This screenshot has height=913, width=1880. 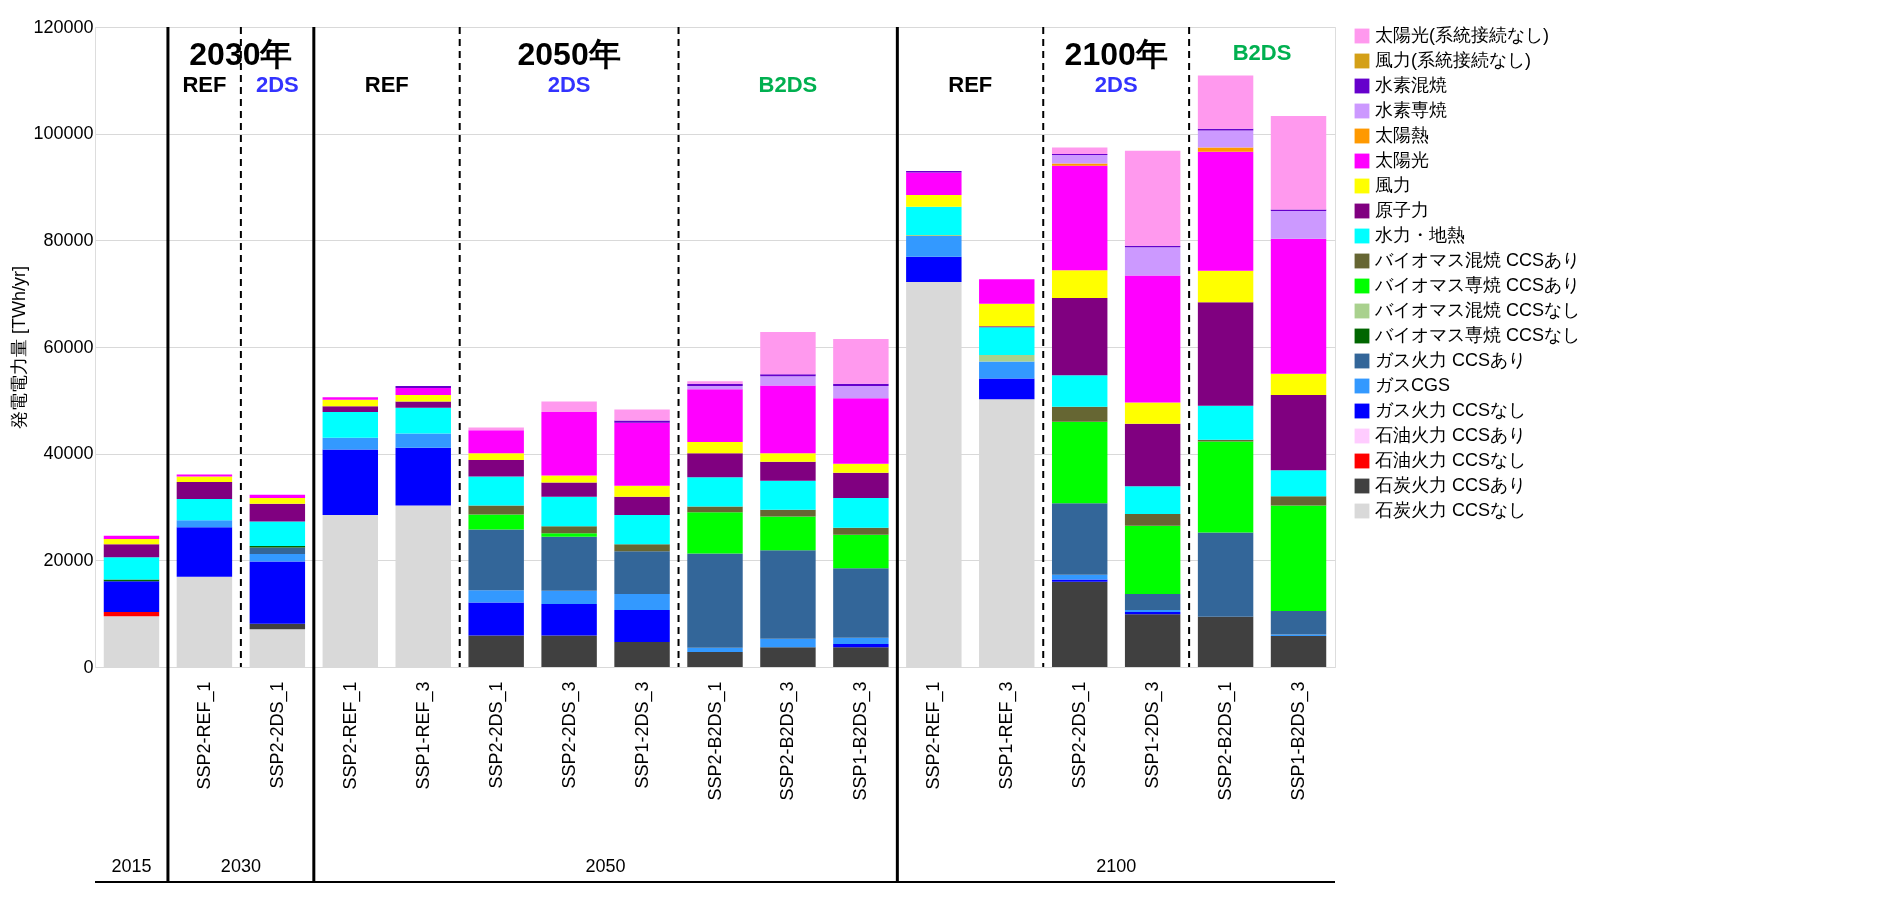 What do you see at coordinates (241, 54) in the screenshot?
I see `annotation: 2030年` at bounding box center [241, 54].